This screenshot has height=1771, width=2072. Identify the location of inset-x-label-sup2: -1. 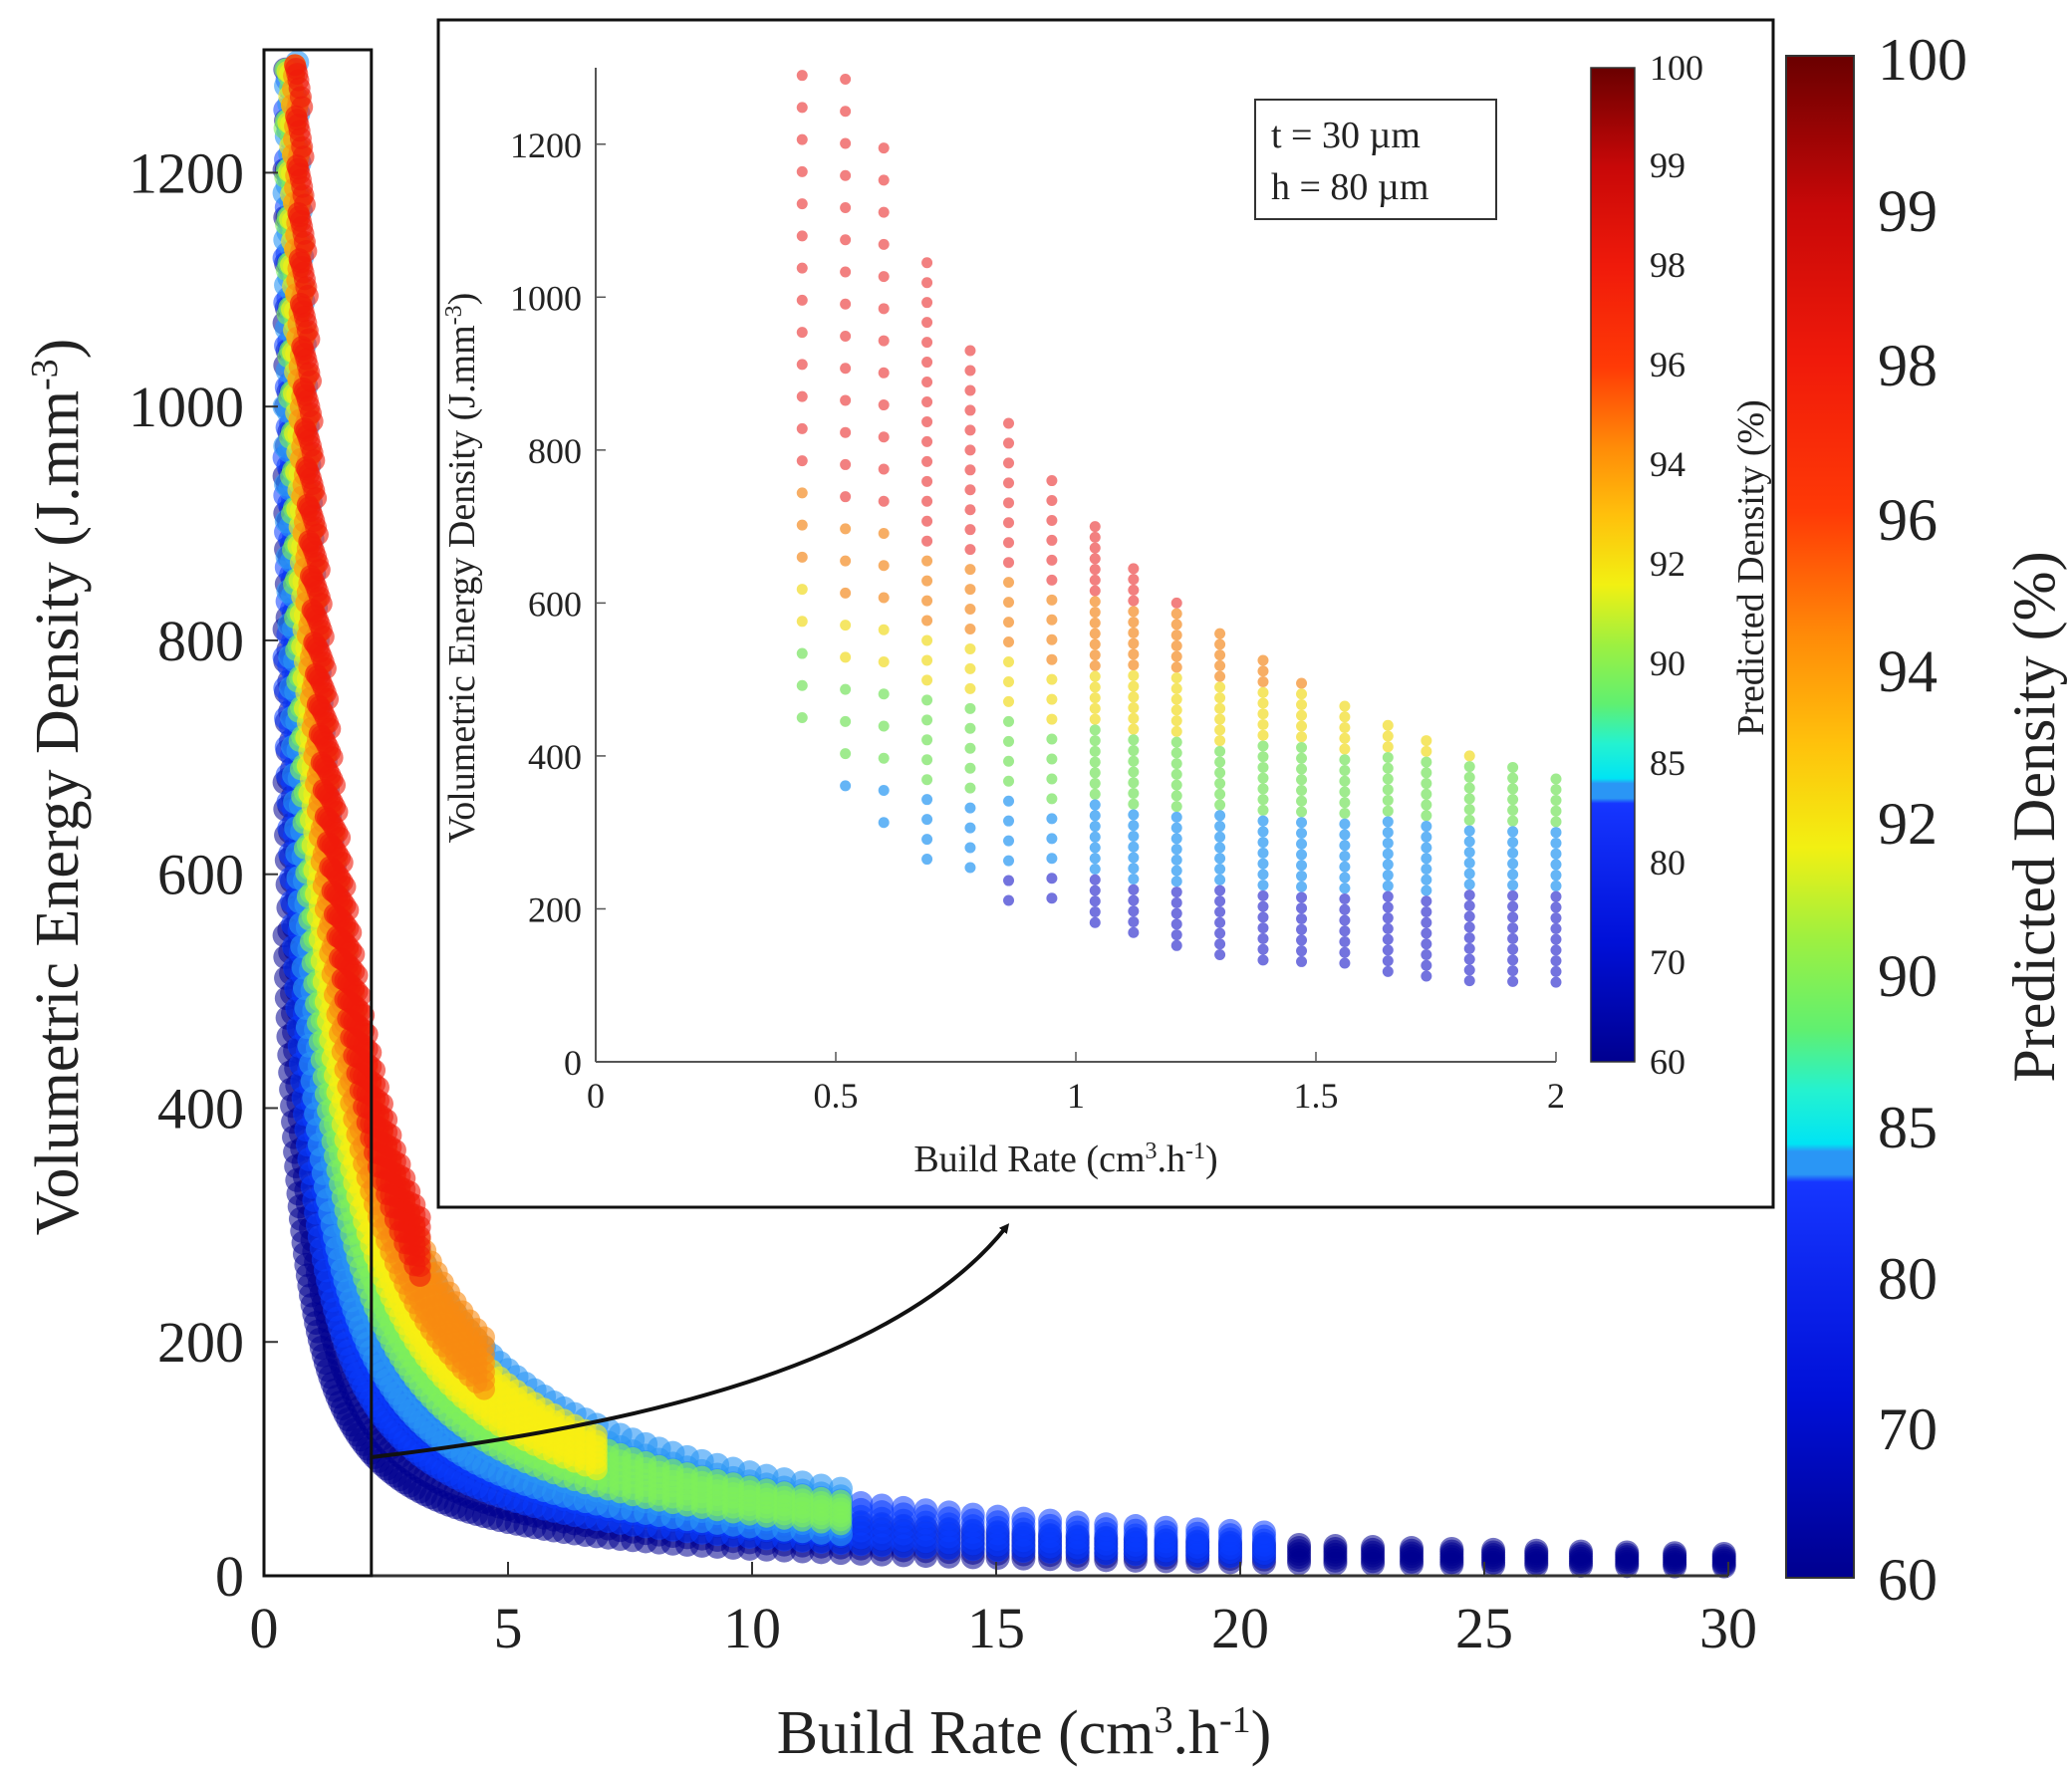
(1195, 1151).